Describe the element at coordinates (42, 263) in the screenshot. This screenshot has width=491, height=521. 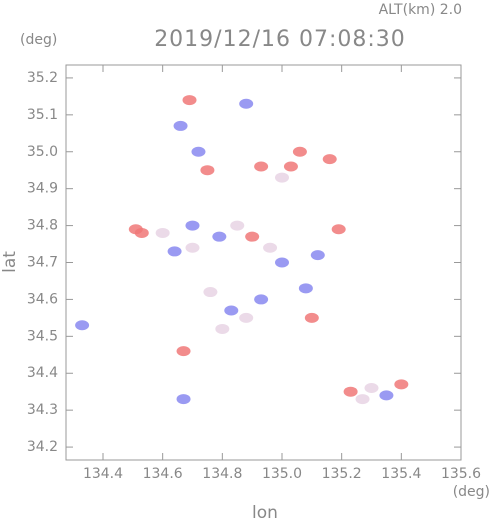
I see `y-tick-label: 34.7` at that location.